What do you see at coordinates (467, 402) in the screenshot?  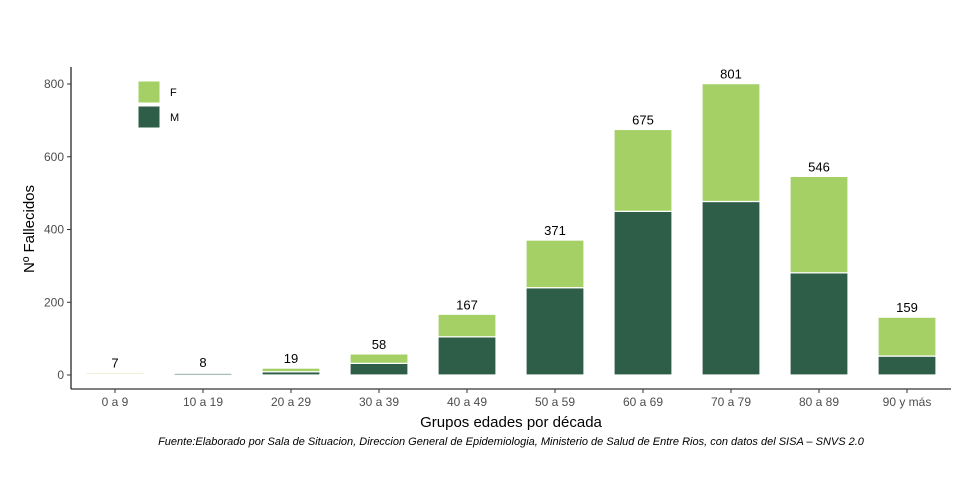 I see `x-tick-label-4: 40 a 49` at bounding box center [467, 402].